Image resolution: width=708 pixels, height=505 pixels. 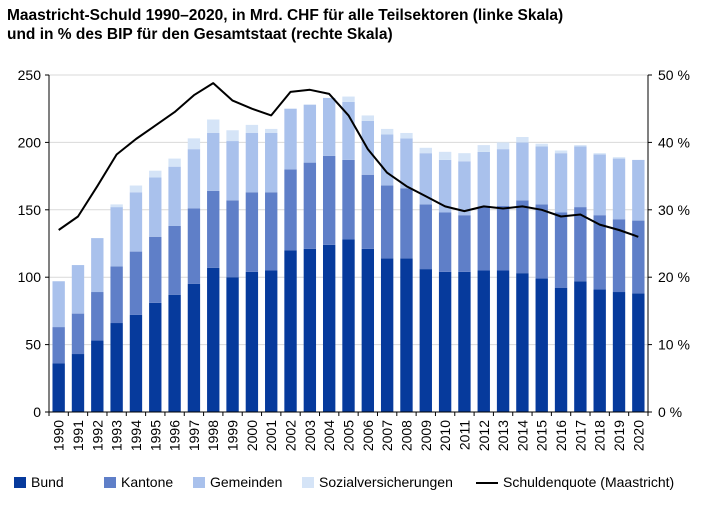 I want to click on bar-gemeinden-2019, so click(x=619, y=189).